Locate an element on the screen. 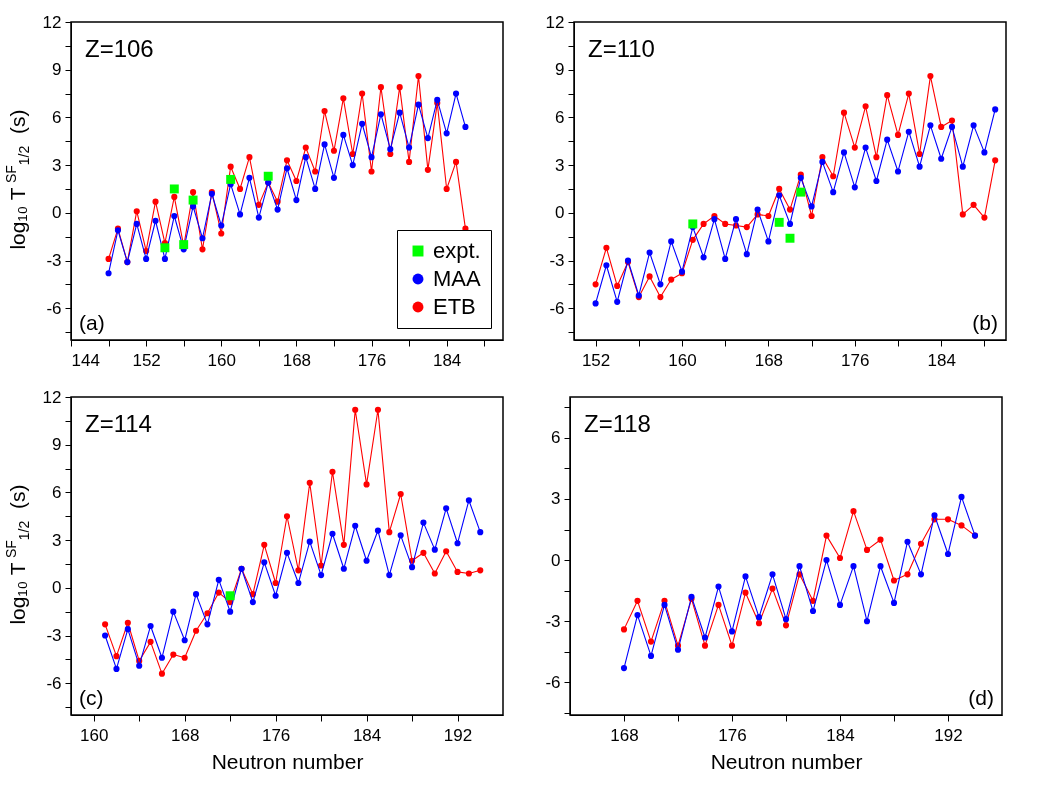 Image resolution: width=1062 pixels, height=810 pixels. legend-label: ETB is located at coordinates (454, 306).